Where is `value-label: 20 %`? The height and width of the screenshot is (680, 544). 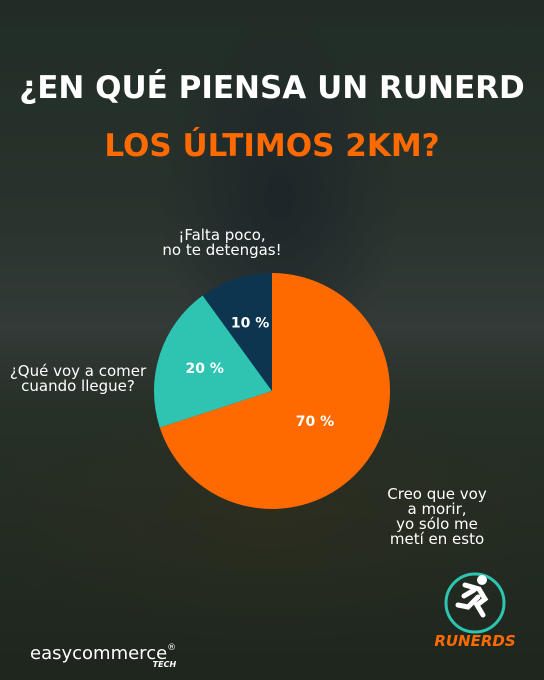
value-label: 20 % is located at coordinates (204, 369).